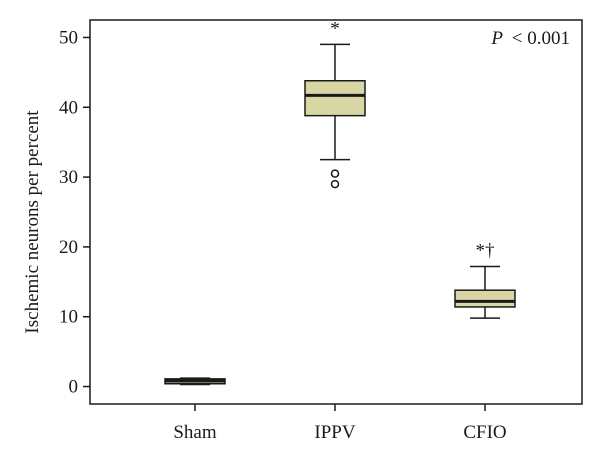  I want to click on p-value-annotation: P < 0.001, so click(530, 38).